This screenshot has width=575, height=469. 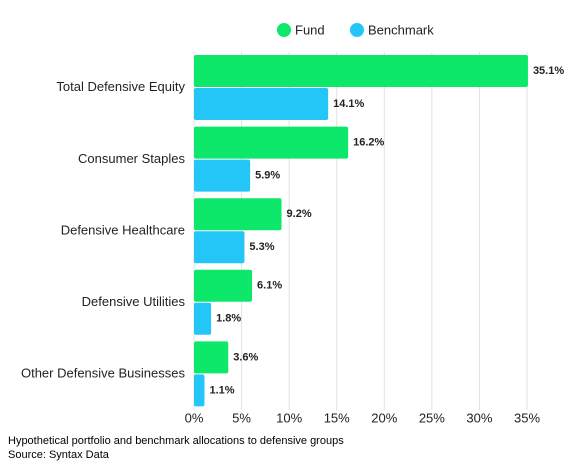 I want to click on value-label: 5.9%, so click(x=267, y=176).